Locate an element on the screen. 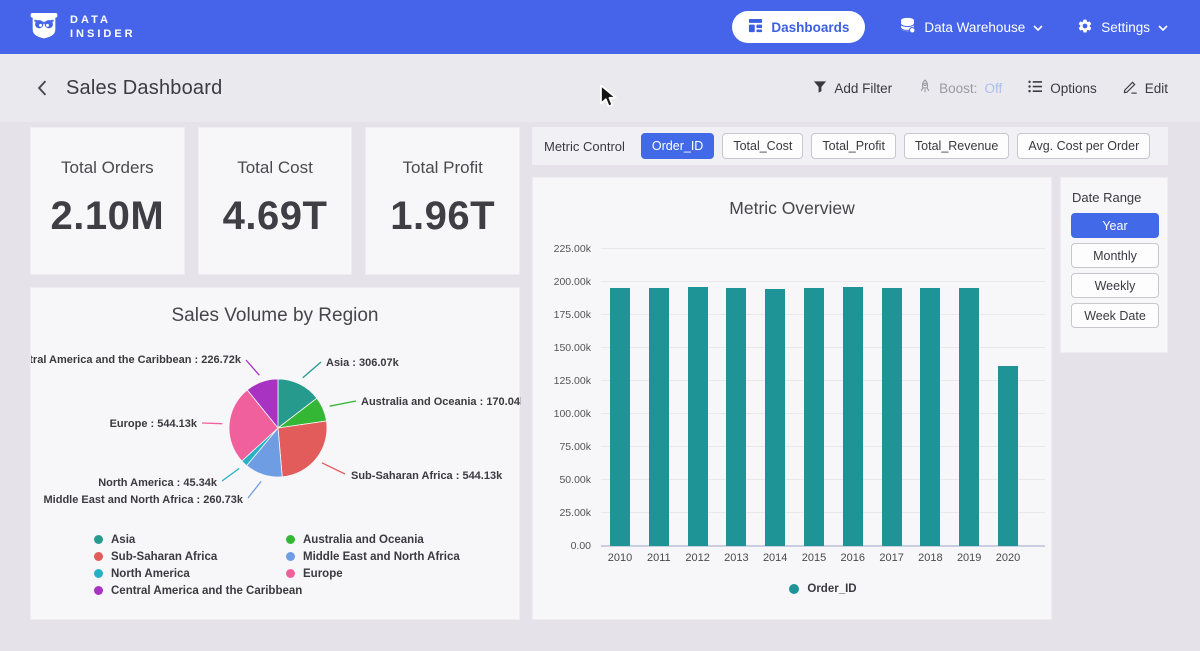  bar-2011 is located at coordinates (658, 417).